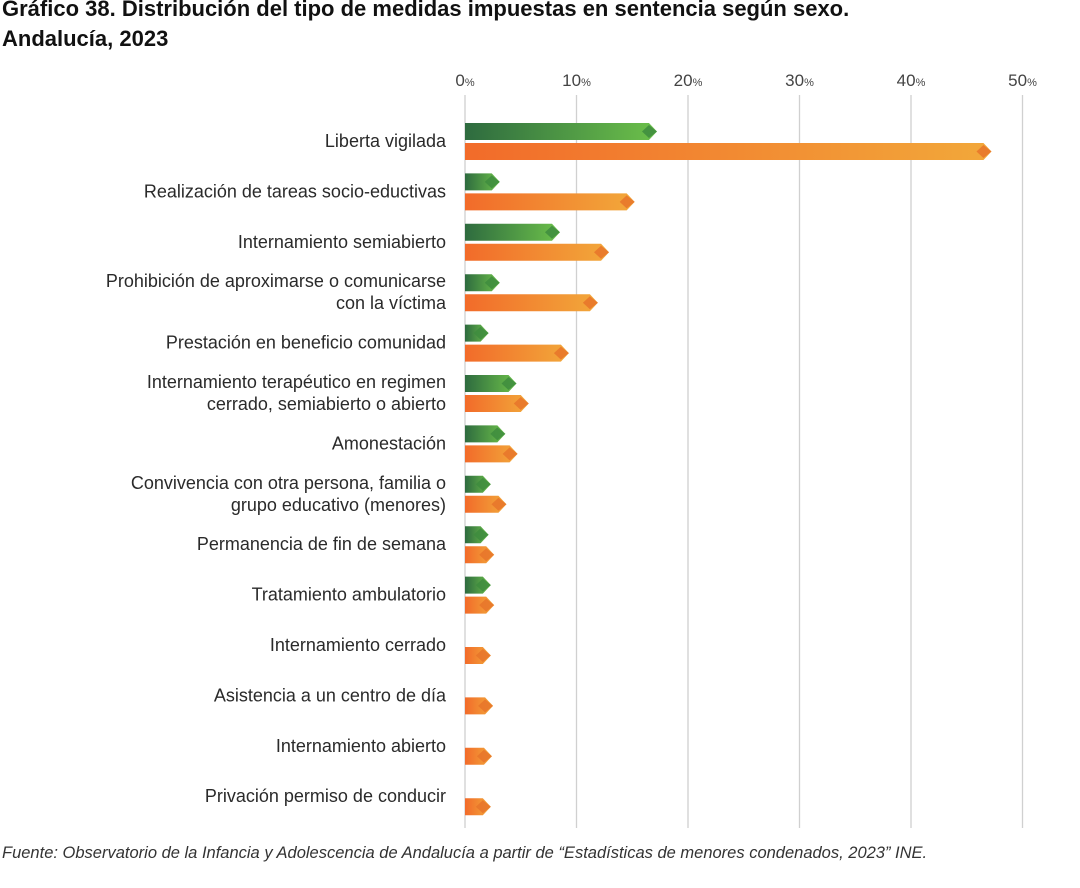 This screenshot has width=1080, height=888. Describe the element at coordinates (576, 80) in the screenshot. I see `x-tick-label: 10%` at that location.